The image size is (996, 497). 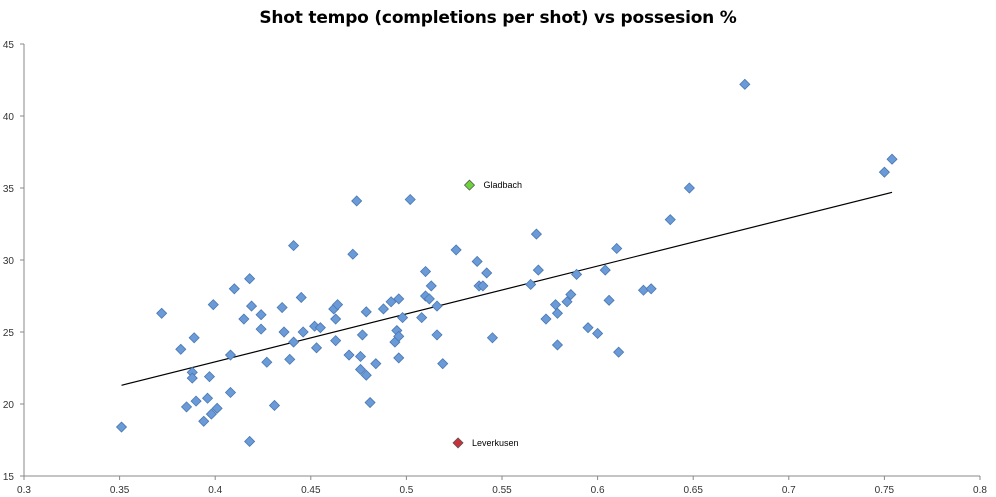 I want to click on y-tick-label: 30, so click(x=9, y=261).